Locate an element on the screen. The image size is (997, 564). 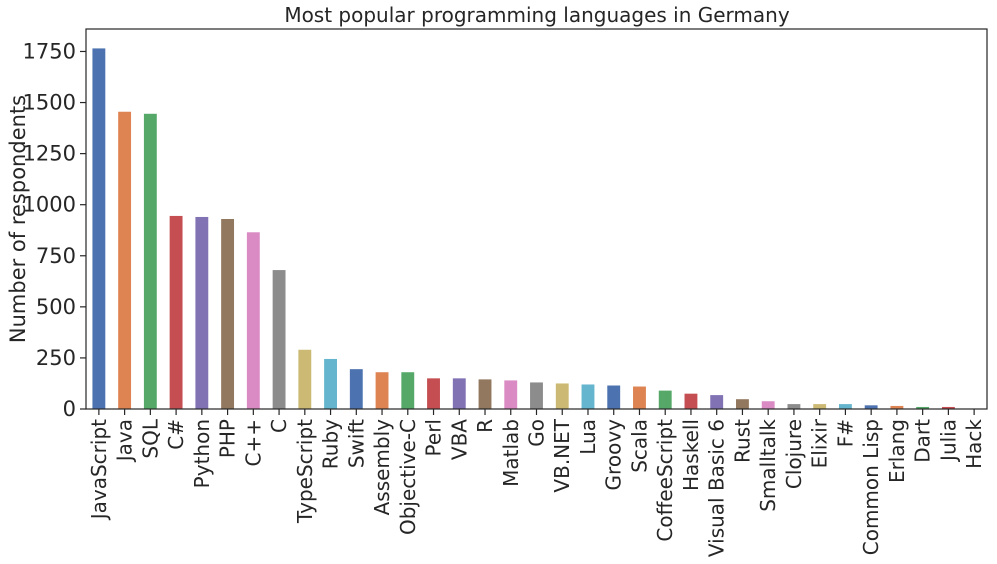
x-tick-label: PHP is located at coordinates (228, 438).